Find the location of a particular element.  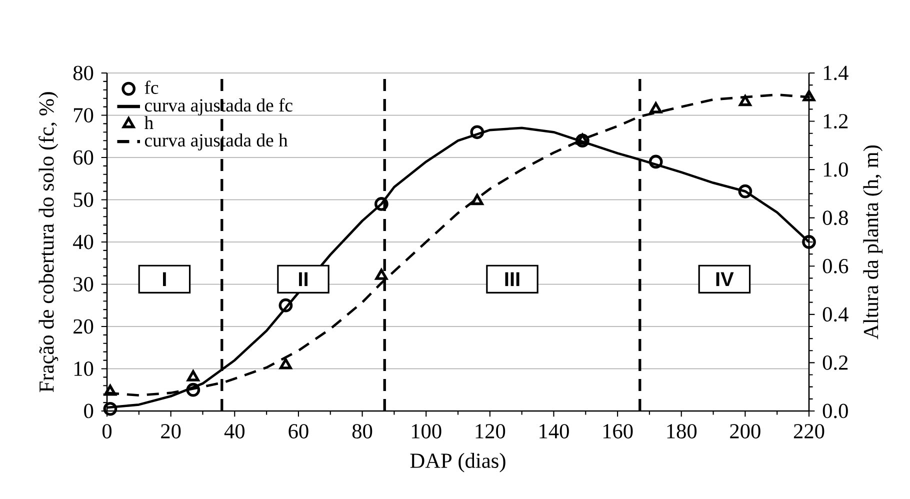

x-tick-label: 220 is located at coordinates (809, 431).